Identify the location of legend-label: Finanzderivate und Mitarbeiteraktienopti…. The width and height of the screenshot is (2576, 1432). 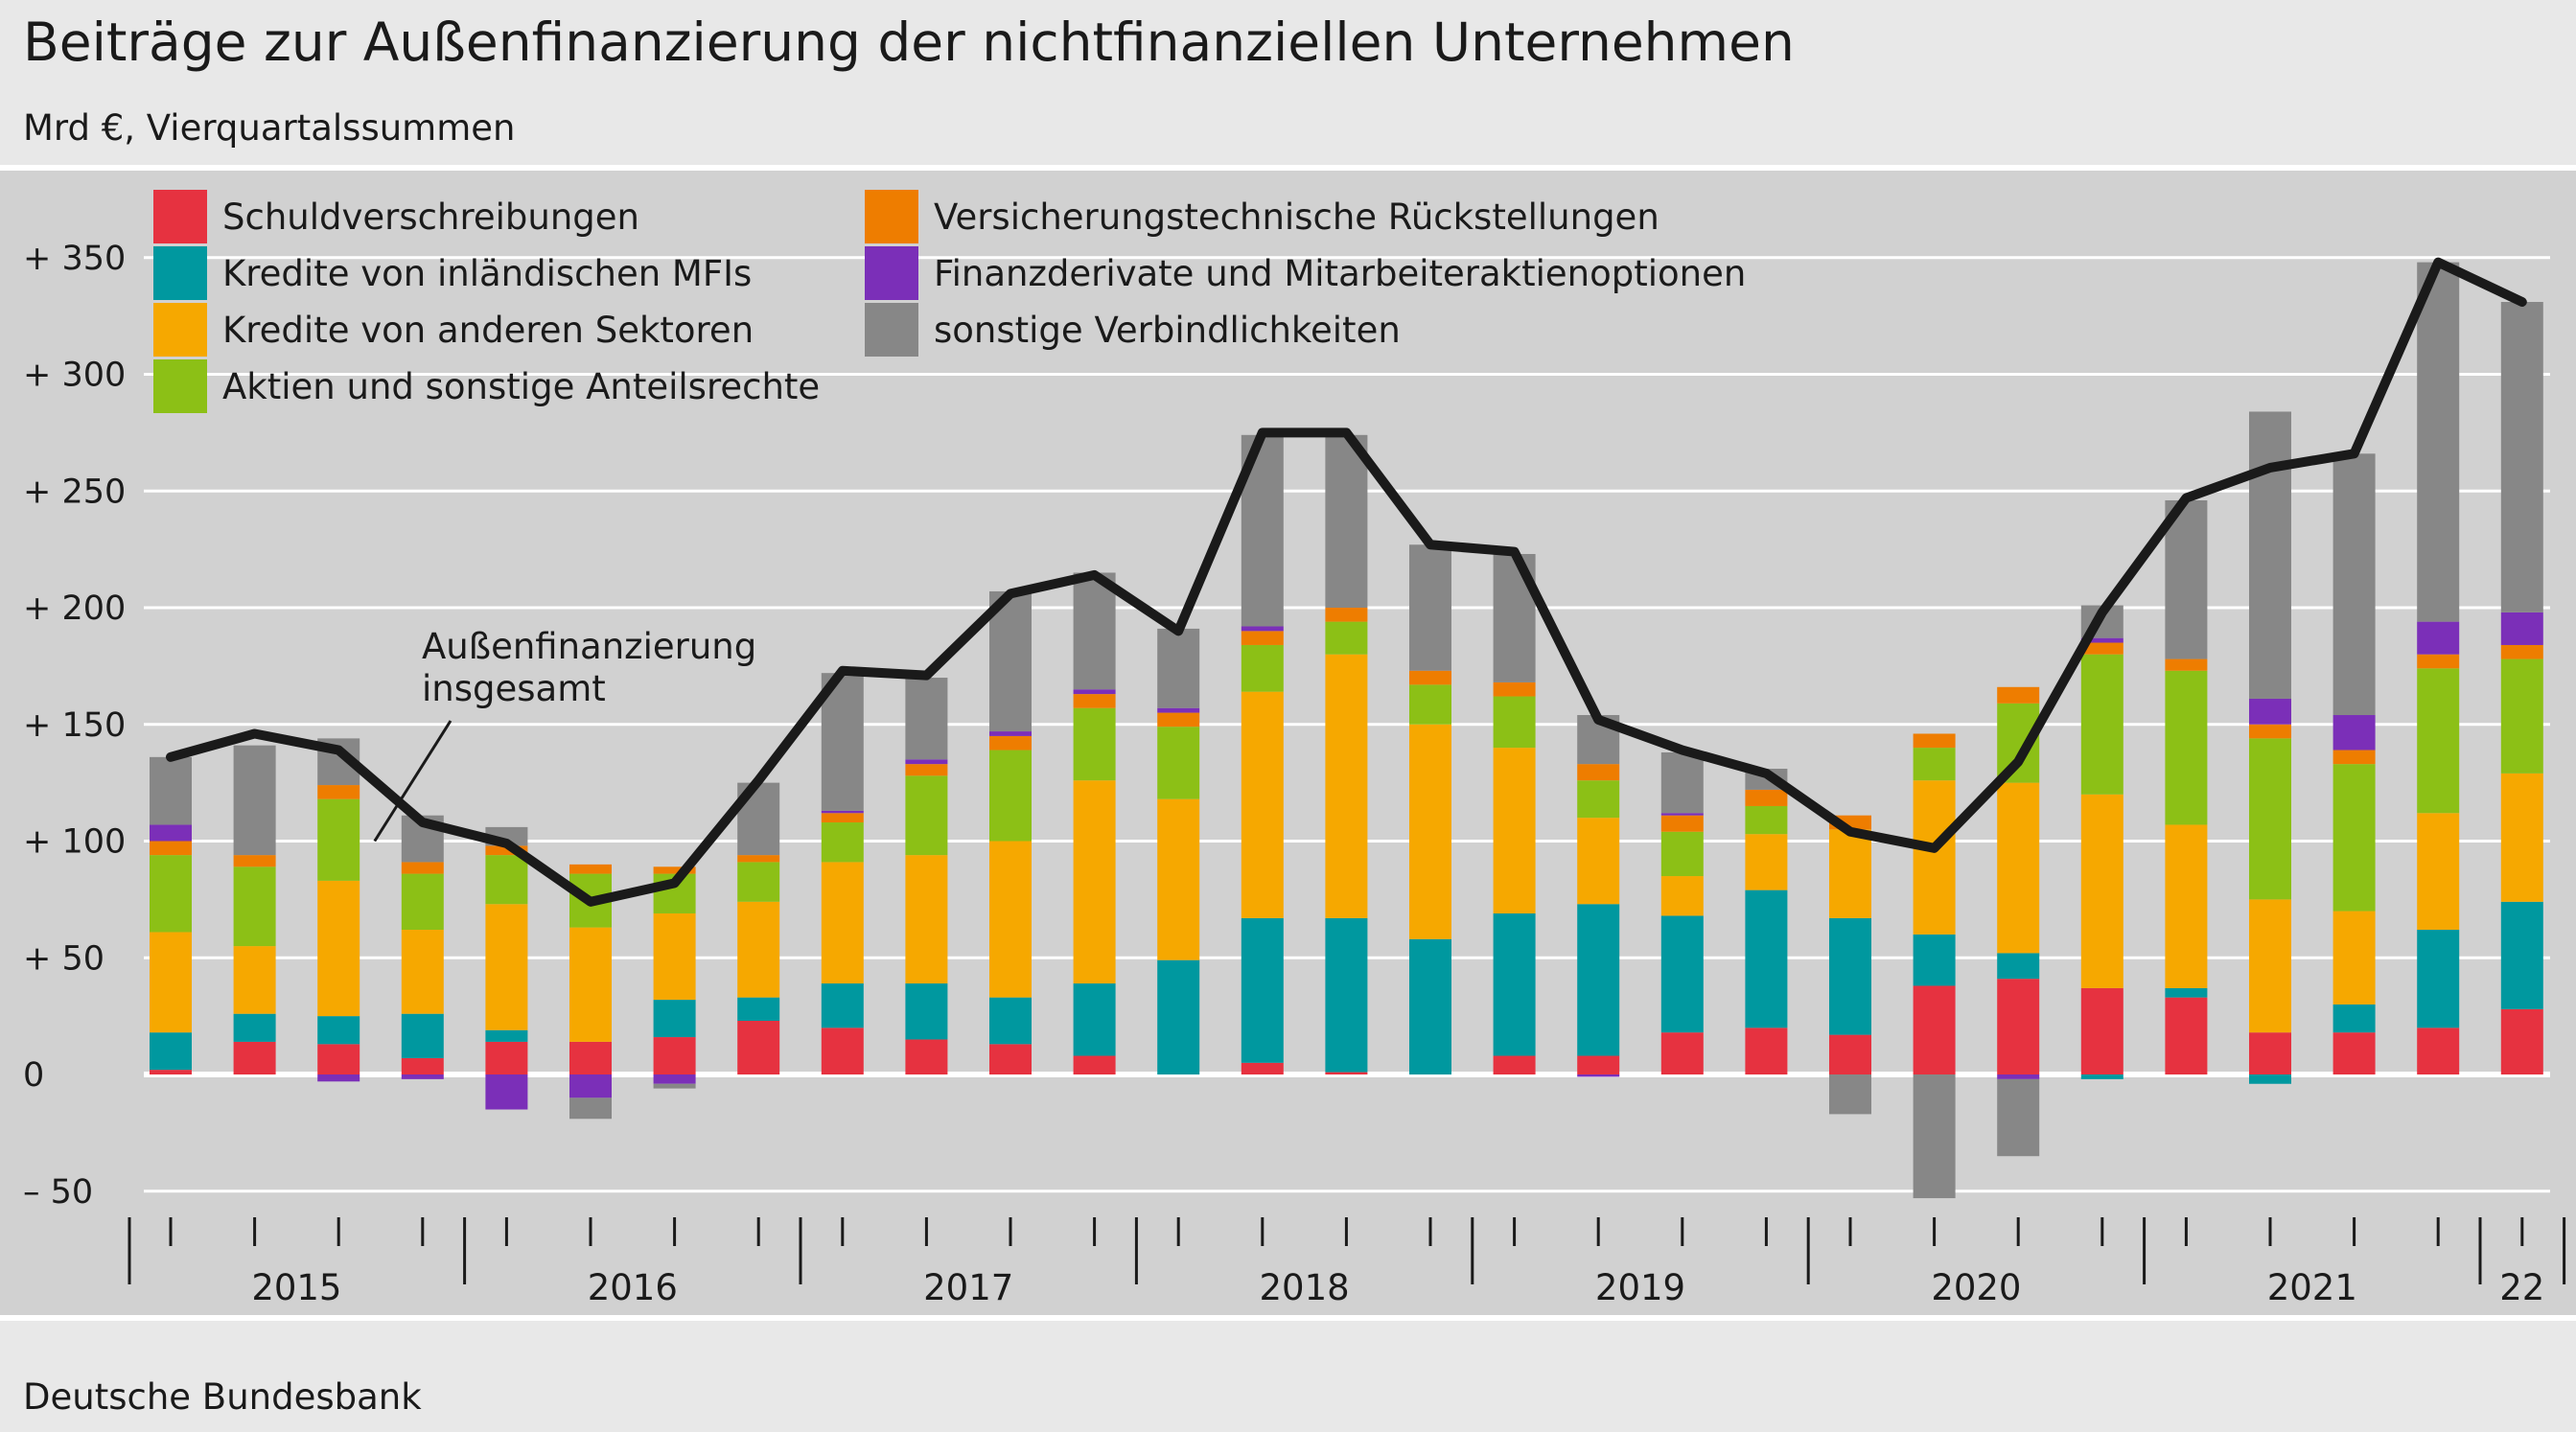
(1340, 273).